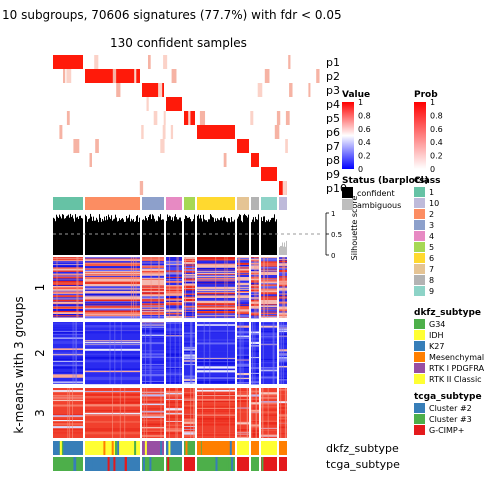 The width and height of the screenshot is (504, 504). What do you see at coordinates (431, 291) in the screenshot?
I see `class-legend-label: 9` at bounding box center [431, 291].